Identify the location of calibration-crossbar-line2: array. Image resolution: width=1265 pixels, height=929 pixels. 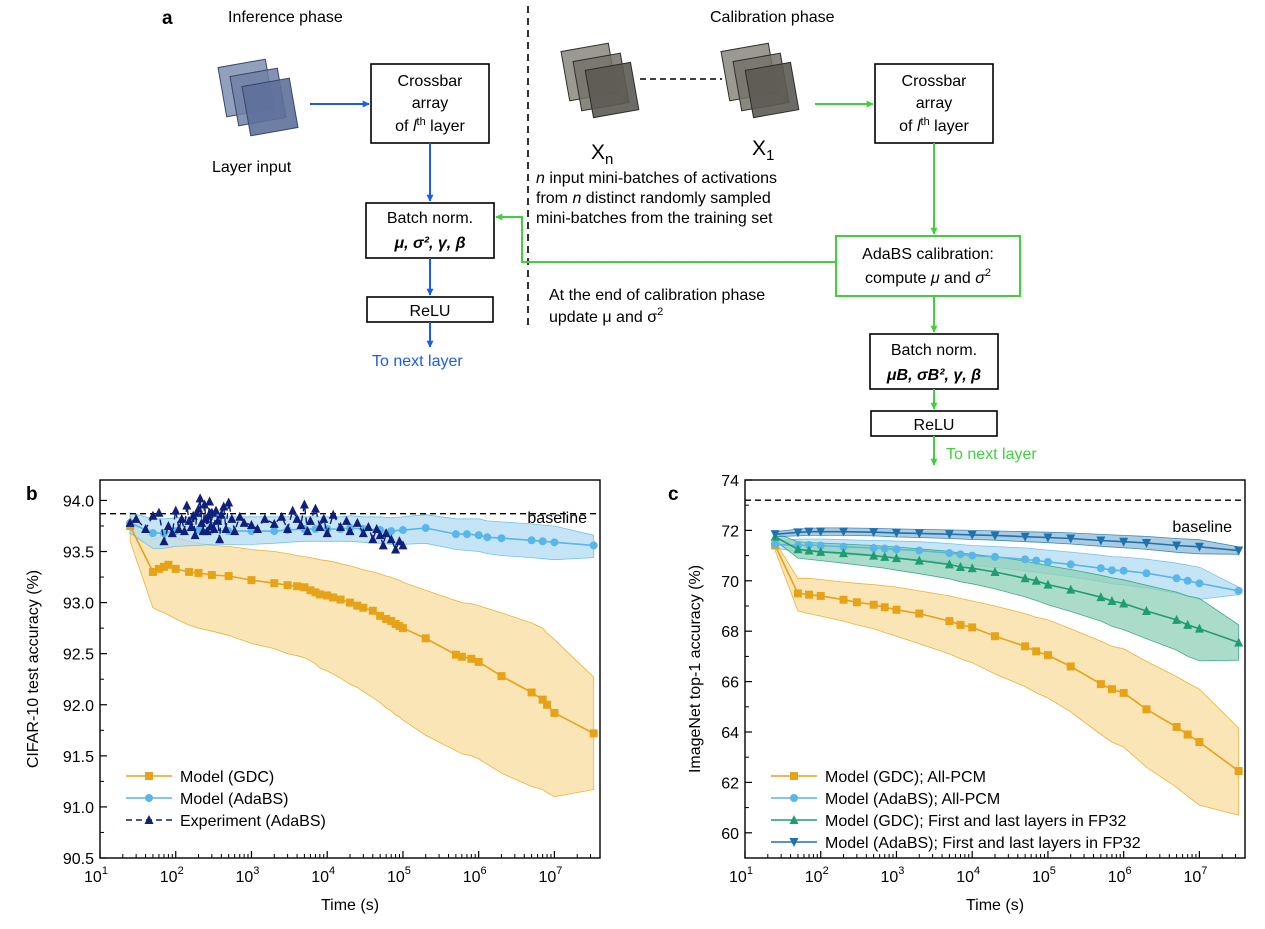
(934, 103).